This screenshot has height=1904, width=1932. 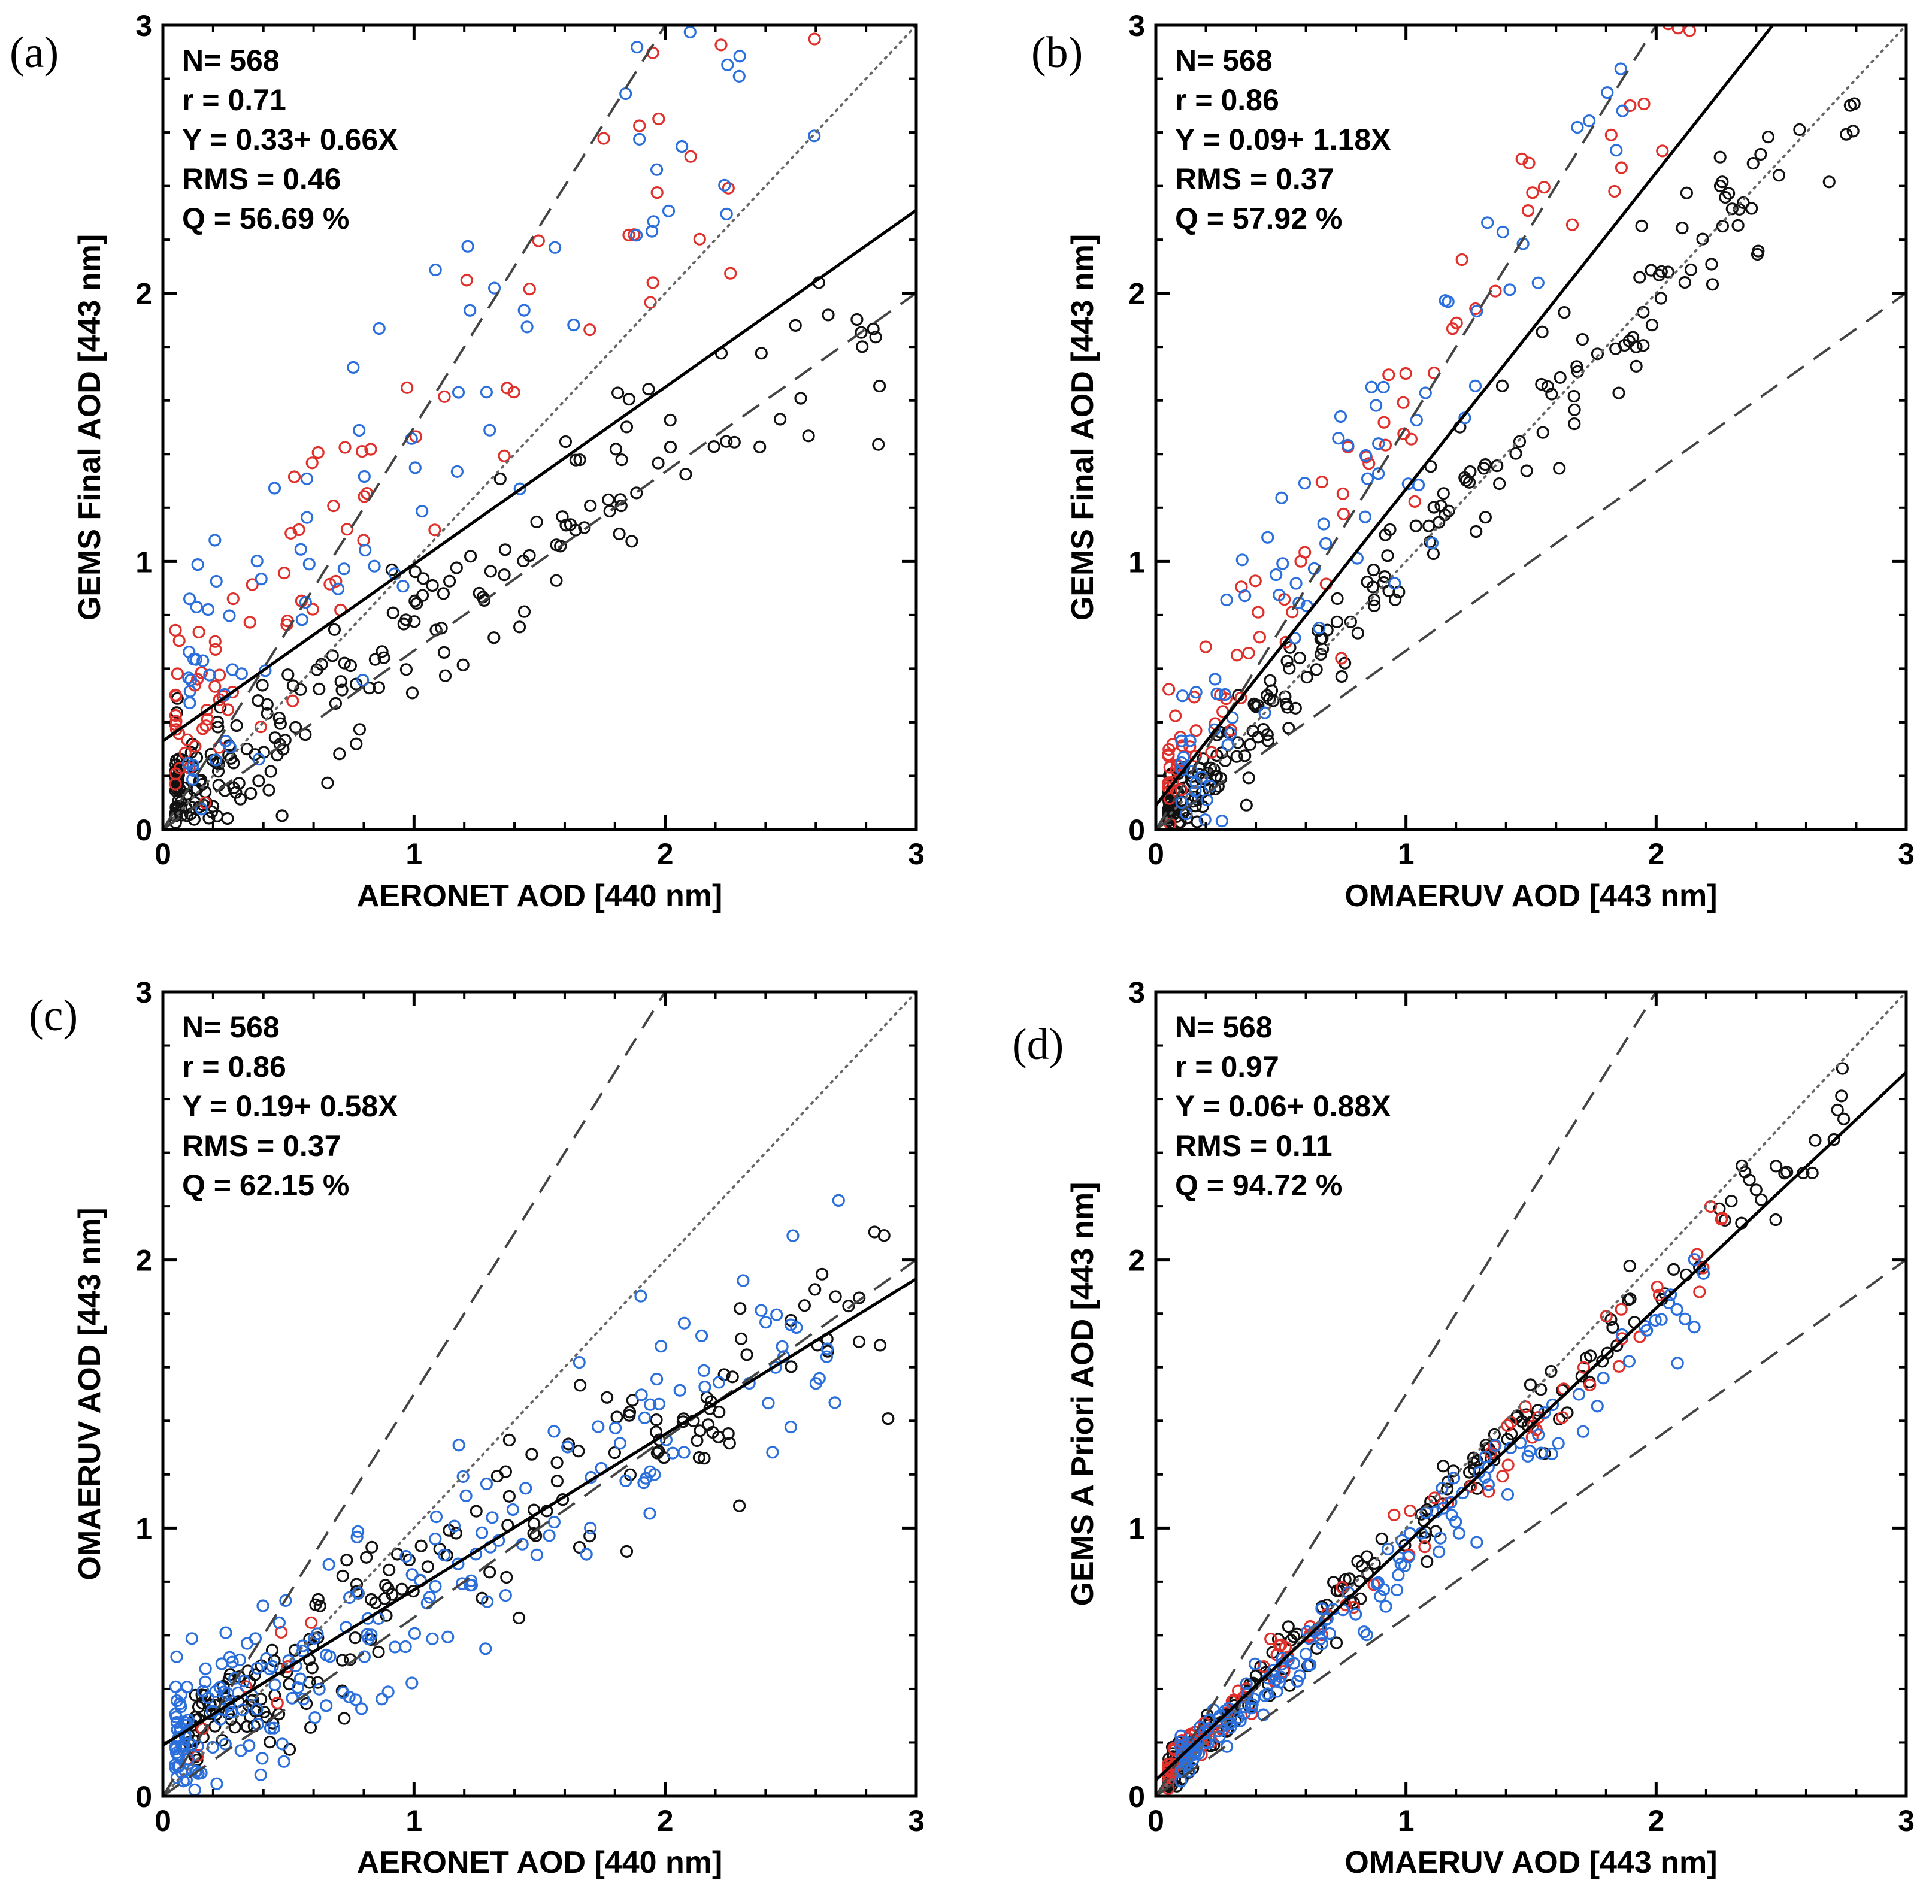 I want to click on x-axis-title: AERONET AOD [440 nm], so click(x=540, y=1862).